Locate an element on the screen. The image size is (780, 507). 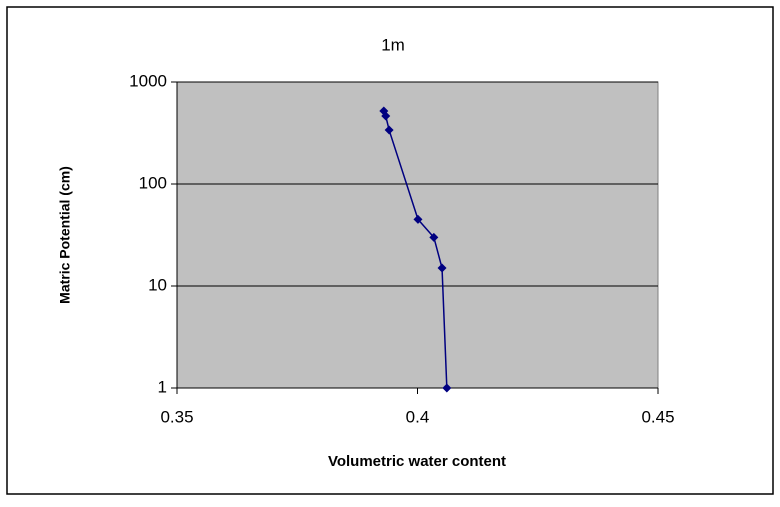
y-tick-label: 100 is located at coordinates (153, 182).